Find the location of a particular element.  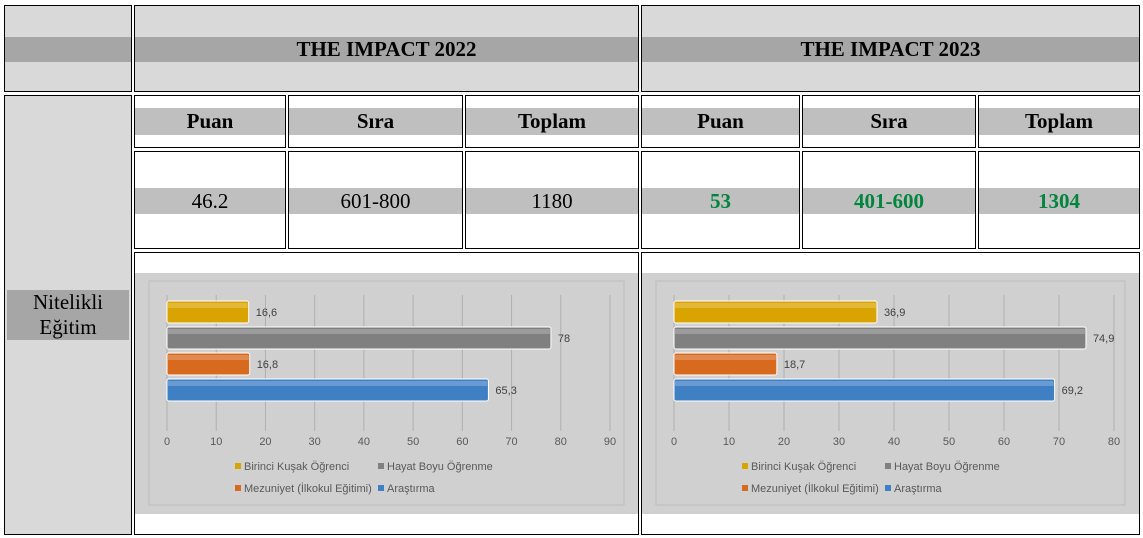

value-text: 1304 is located at coordinates (1059, 200).